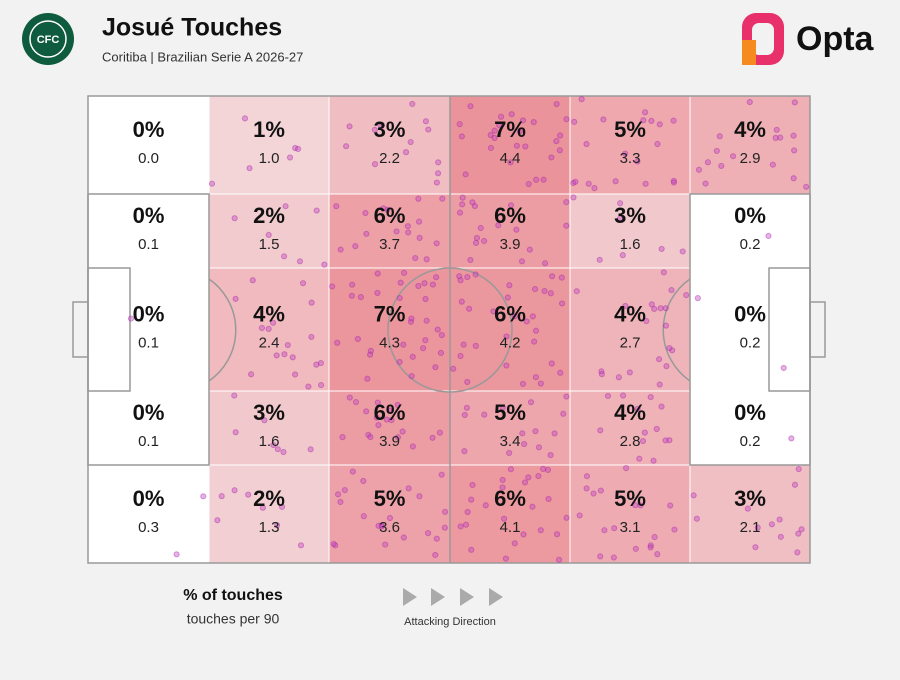  I want to click on zone-pct: 2%, so click(269, 498).